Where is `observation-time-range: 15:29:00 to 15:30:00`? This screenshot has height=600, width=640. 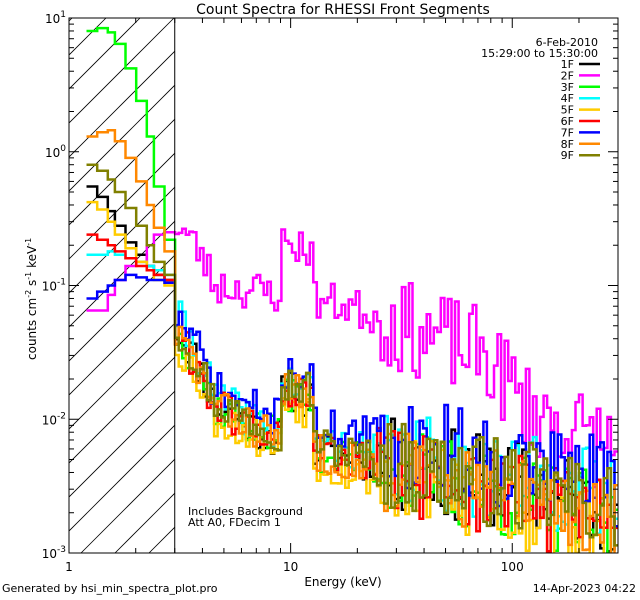
observation-time-range: 15:29:00 to 15:30:00 is located at coordinates (539, 53).